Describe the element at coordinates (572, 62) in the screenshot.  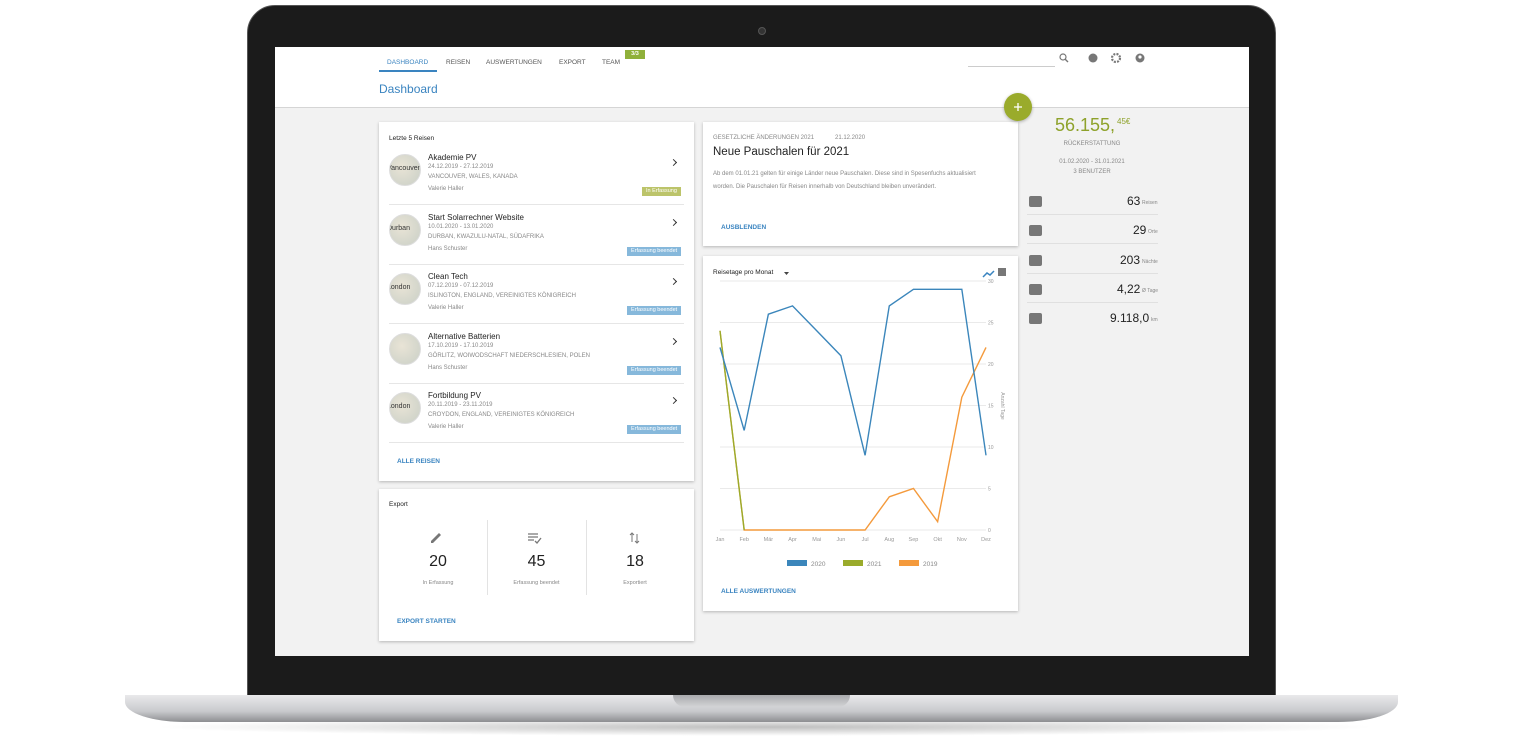
I see `nav-tab: EXPORT` at that location.